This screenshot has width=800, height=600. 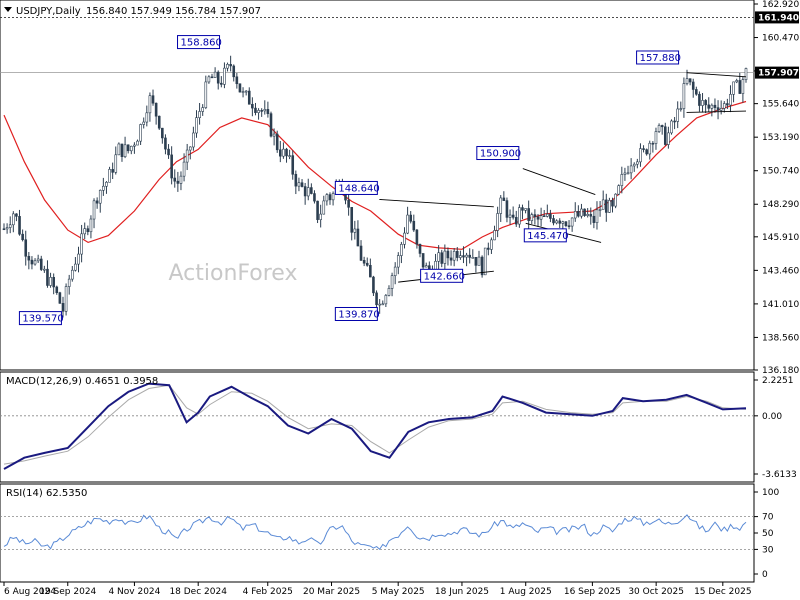 What do you see at coordinates (8, 9) in the screenshot?
I see `collapse-triangle-icon` at bounding box center [8, 9].